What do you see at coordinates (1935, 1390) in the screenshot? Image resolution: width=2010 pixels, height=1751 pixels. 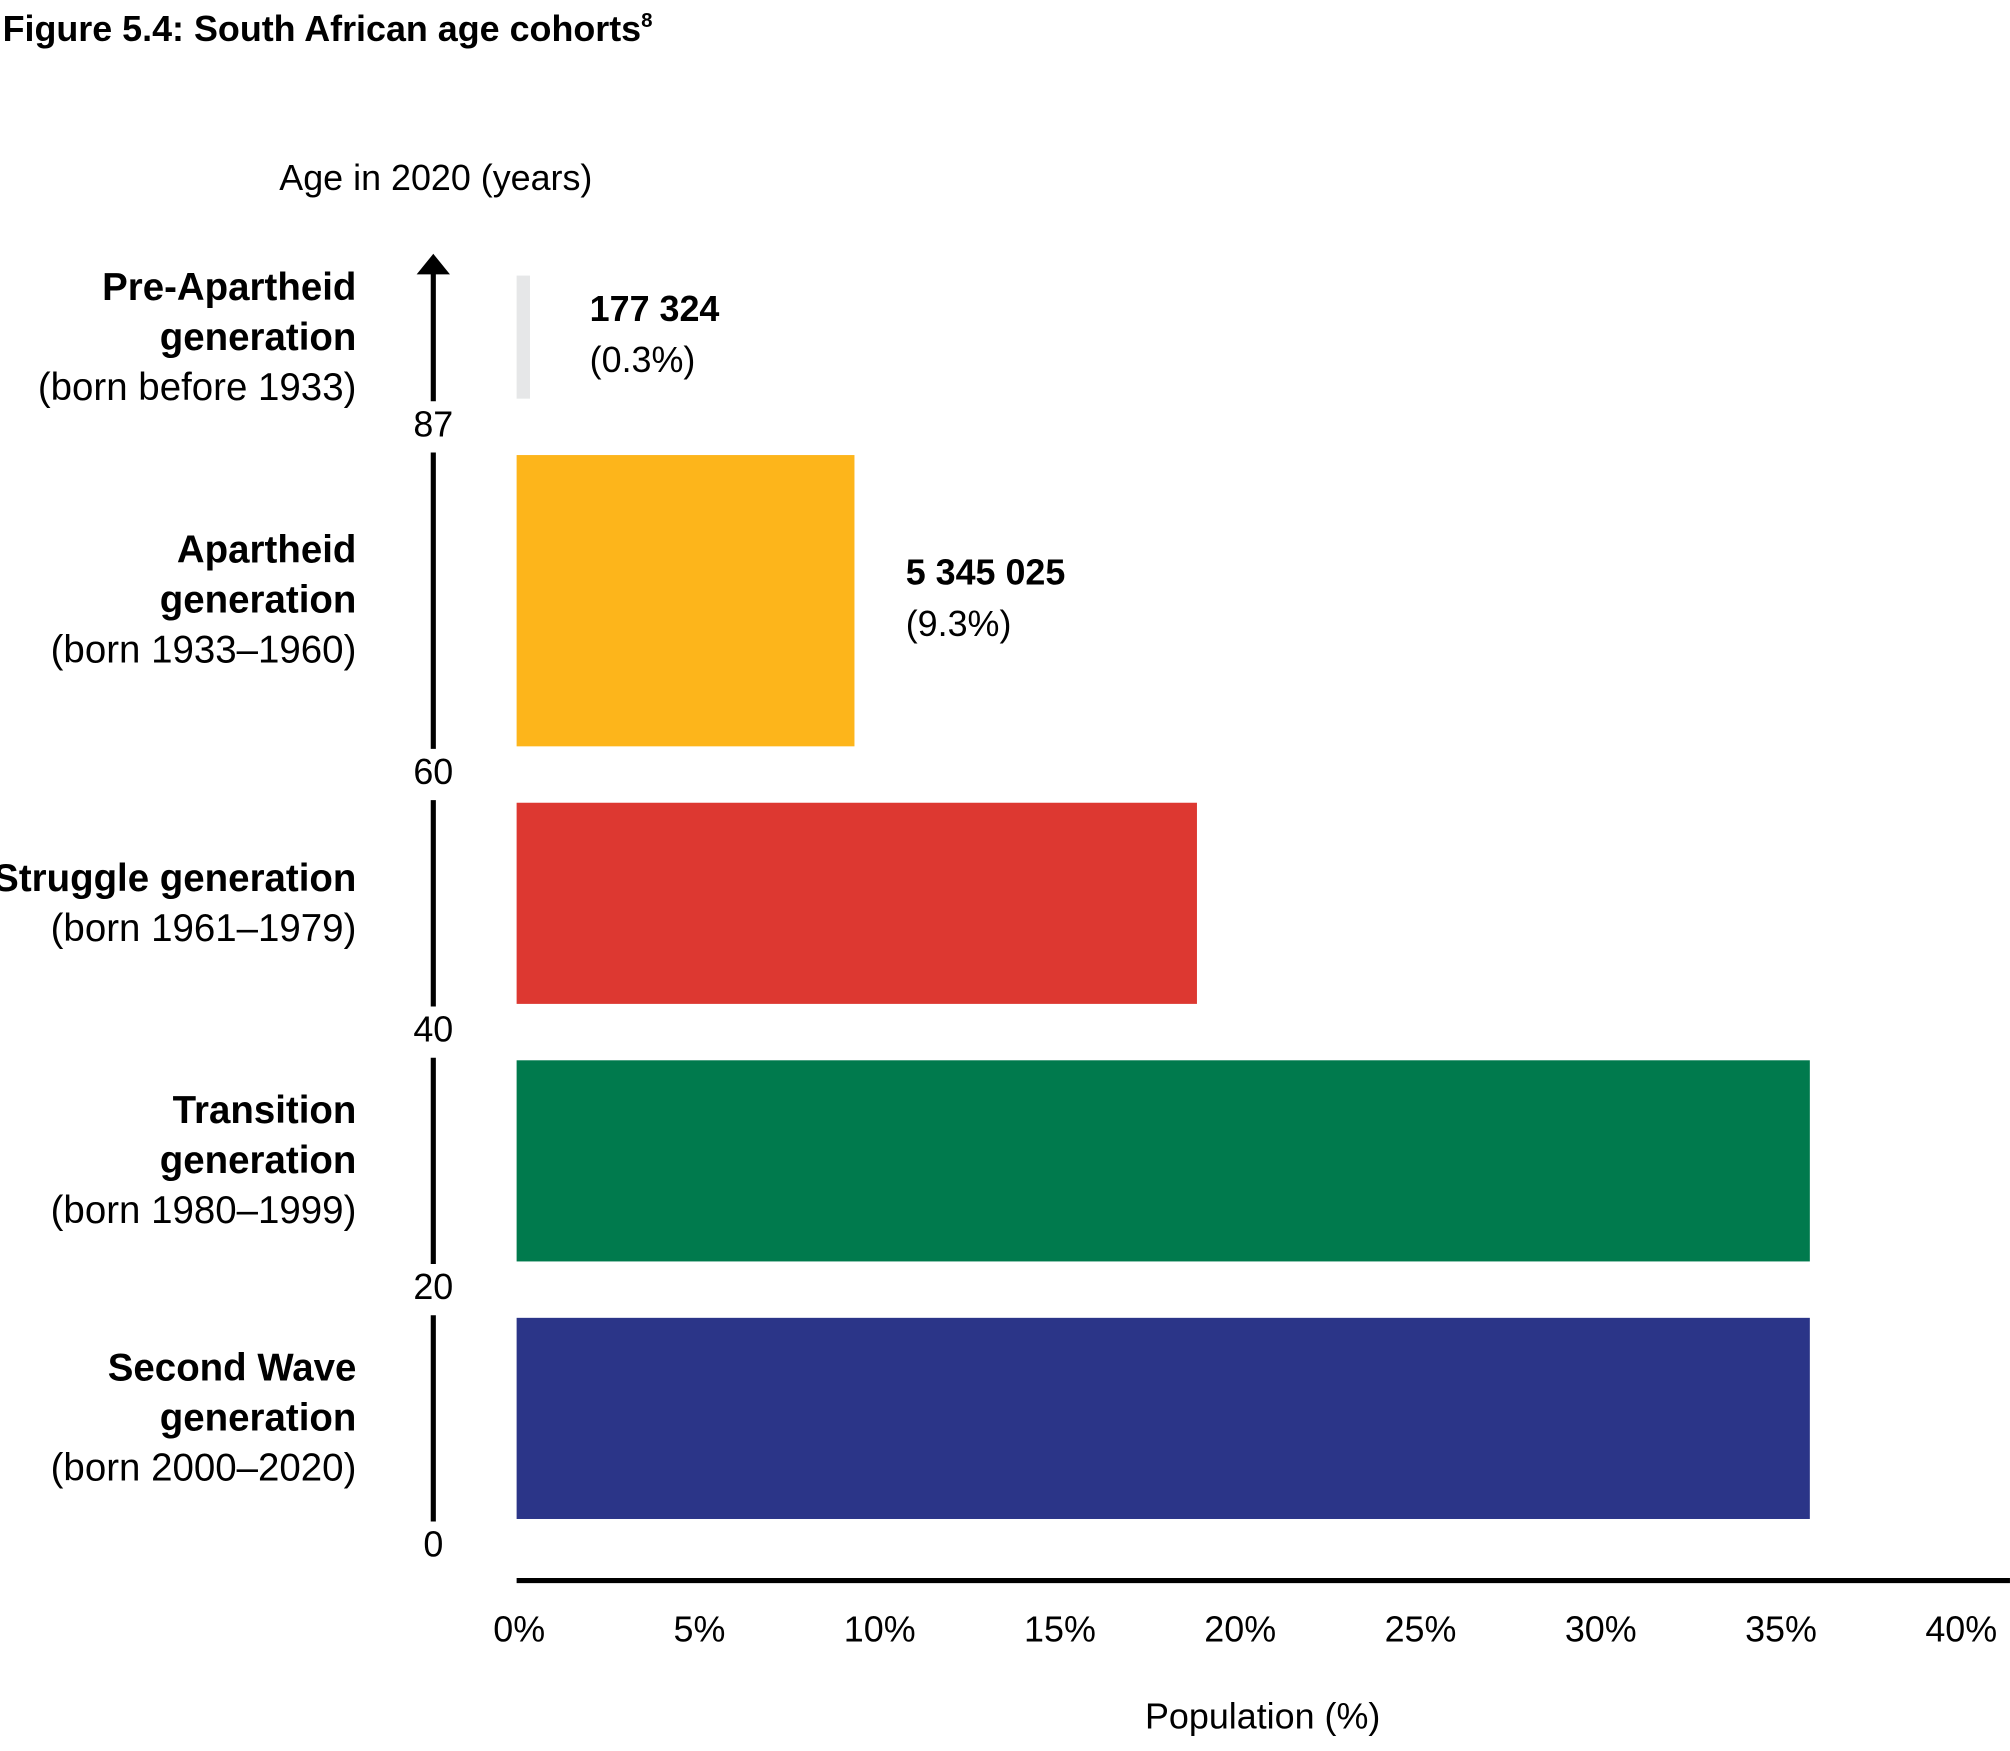 I see `count-label: 20 491 467` at bounding box center [1935, 1390].